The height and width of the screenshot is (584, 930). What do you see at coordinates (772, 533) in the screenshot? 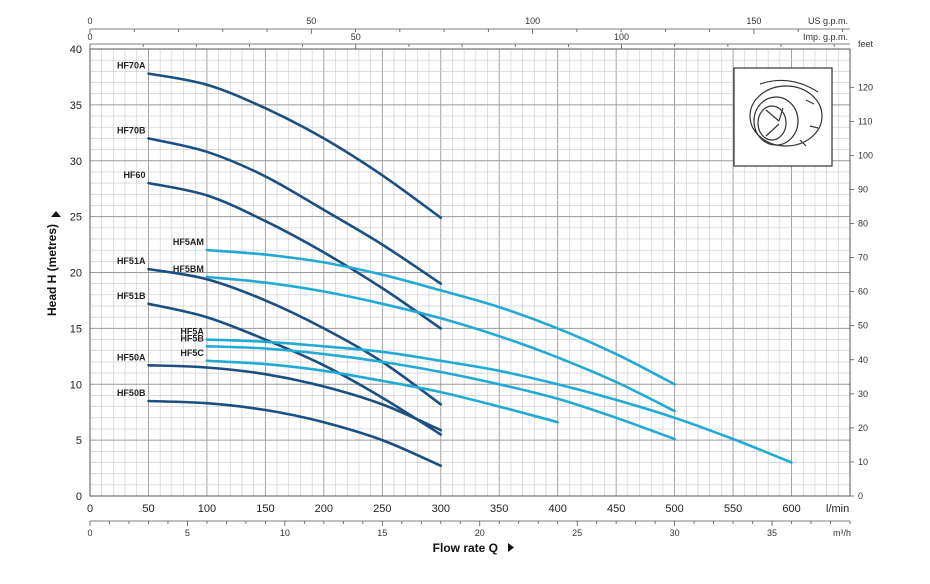
I see `m3h-tick-label: 35` at bounding box center [772, 533].